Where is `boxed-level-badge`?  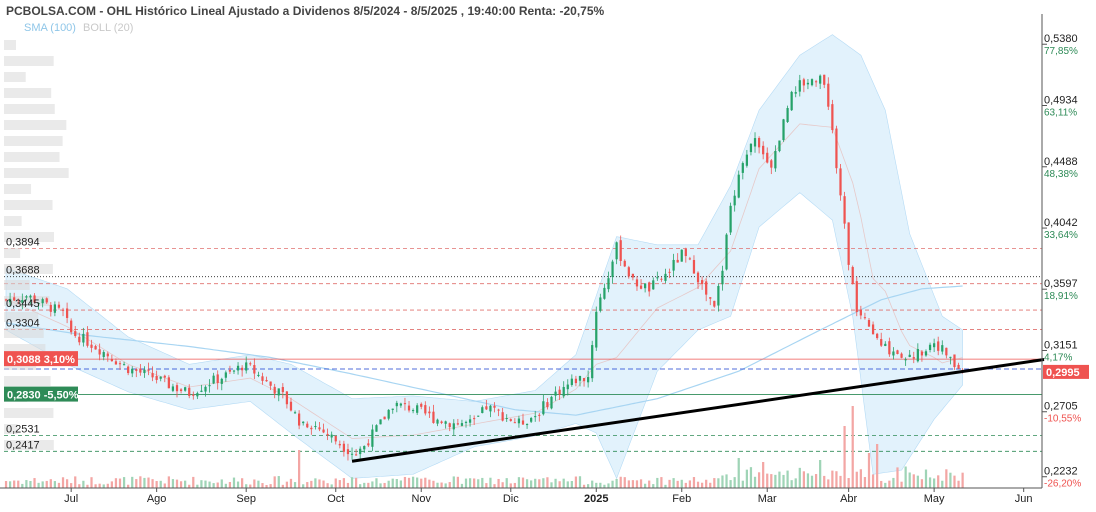 boxed-level-badge is located at coordinates (41, 394).